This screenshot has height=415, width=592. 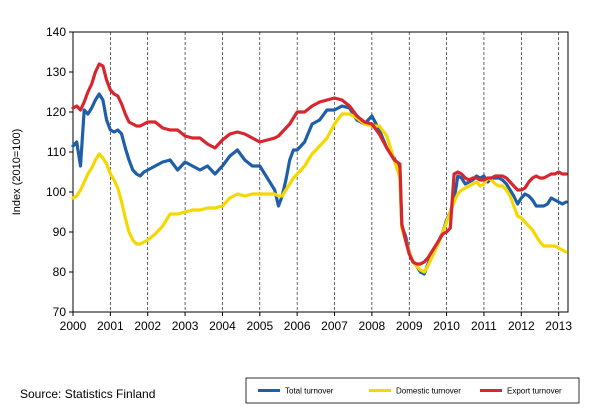 What do you see at coordinates (185, 326) in the screenshot?
I see `x-tick-label: 2003` at bounding box center [185, 326].